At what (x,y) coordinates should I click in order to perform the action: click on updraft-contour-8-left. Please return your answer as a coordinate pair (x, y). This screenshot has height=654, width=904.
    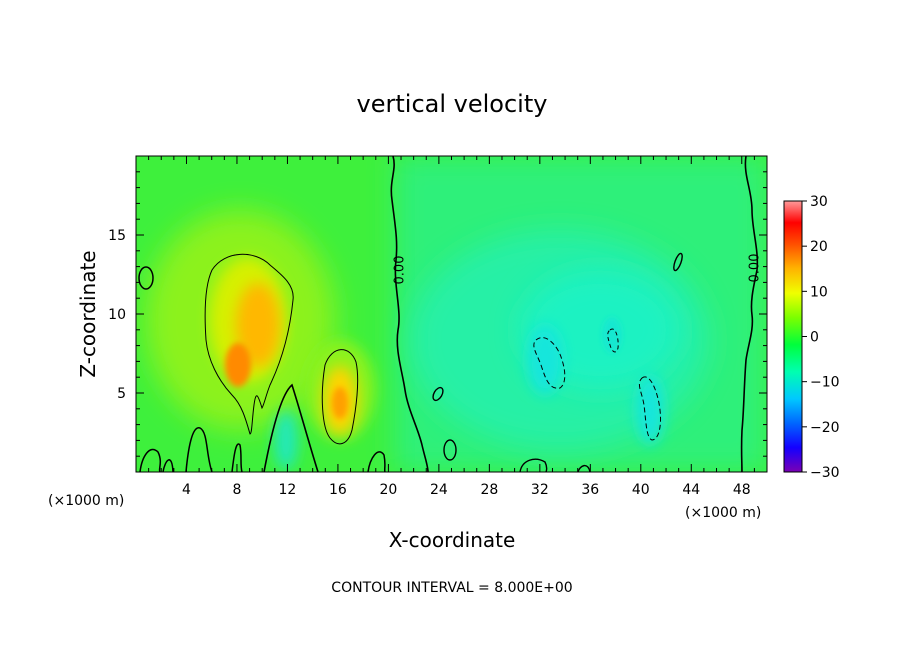
    Looking at the image, I should click on (249, 344).